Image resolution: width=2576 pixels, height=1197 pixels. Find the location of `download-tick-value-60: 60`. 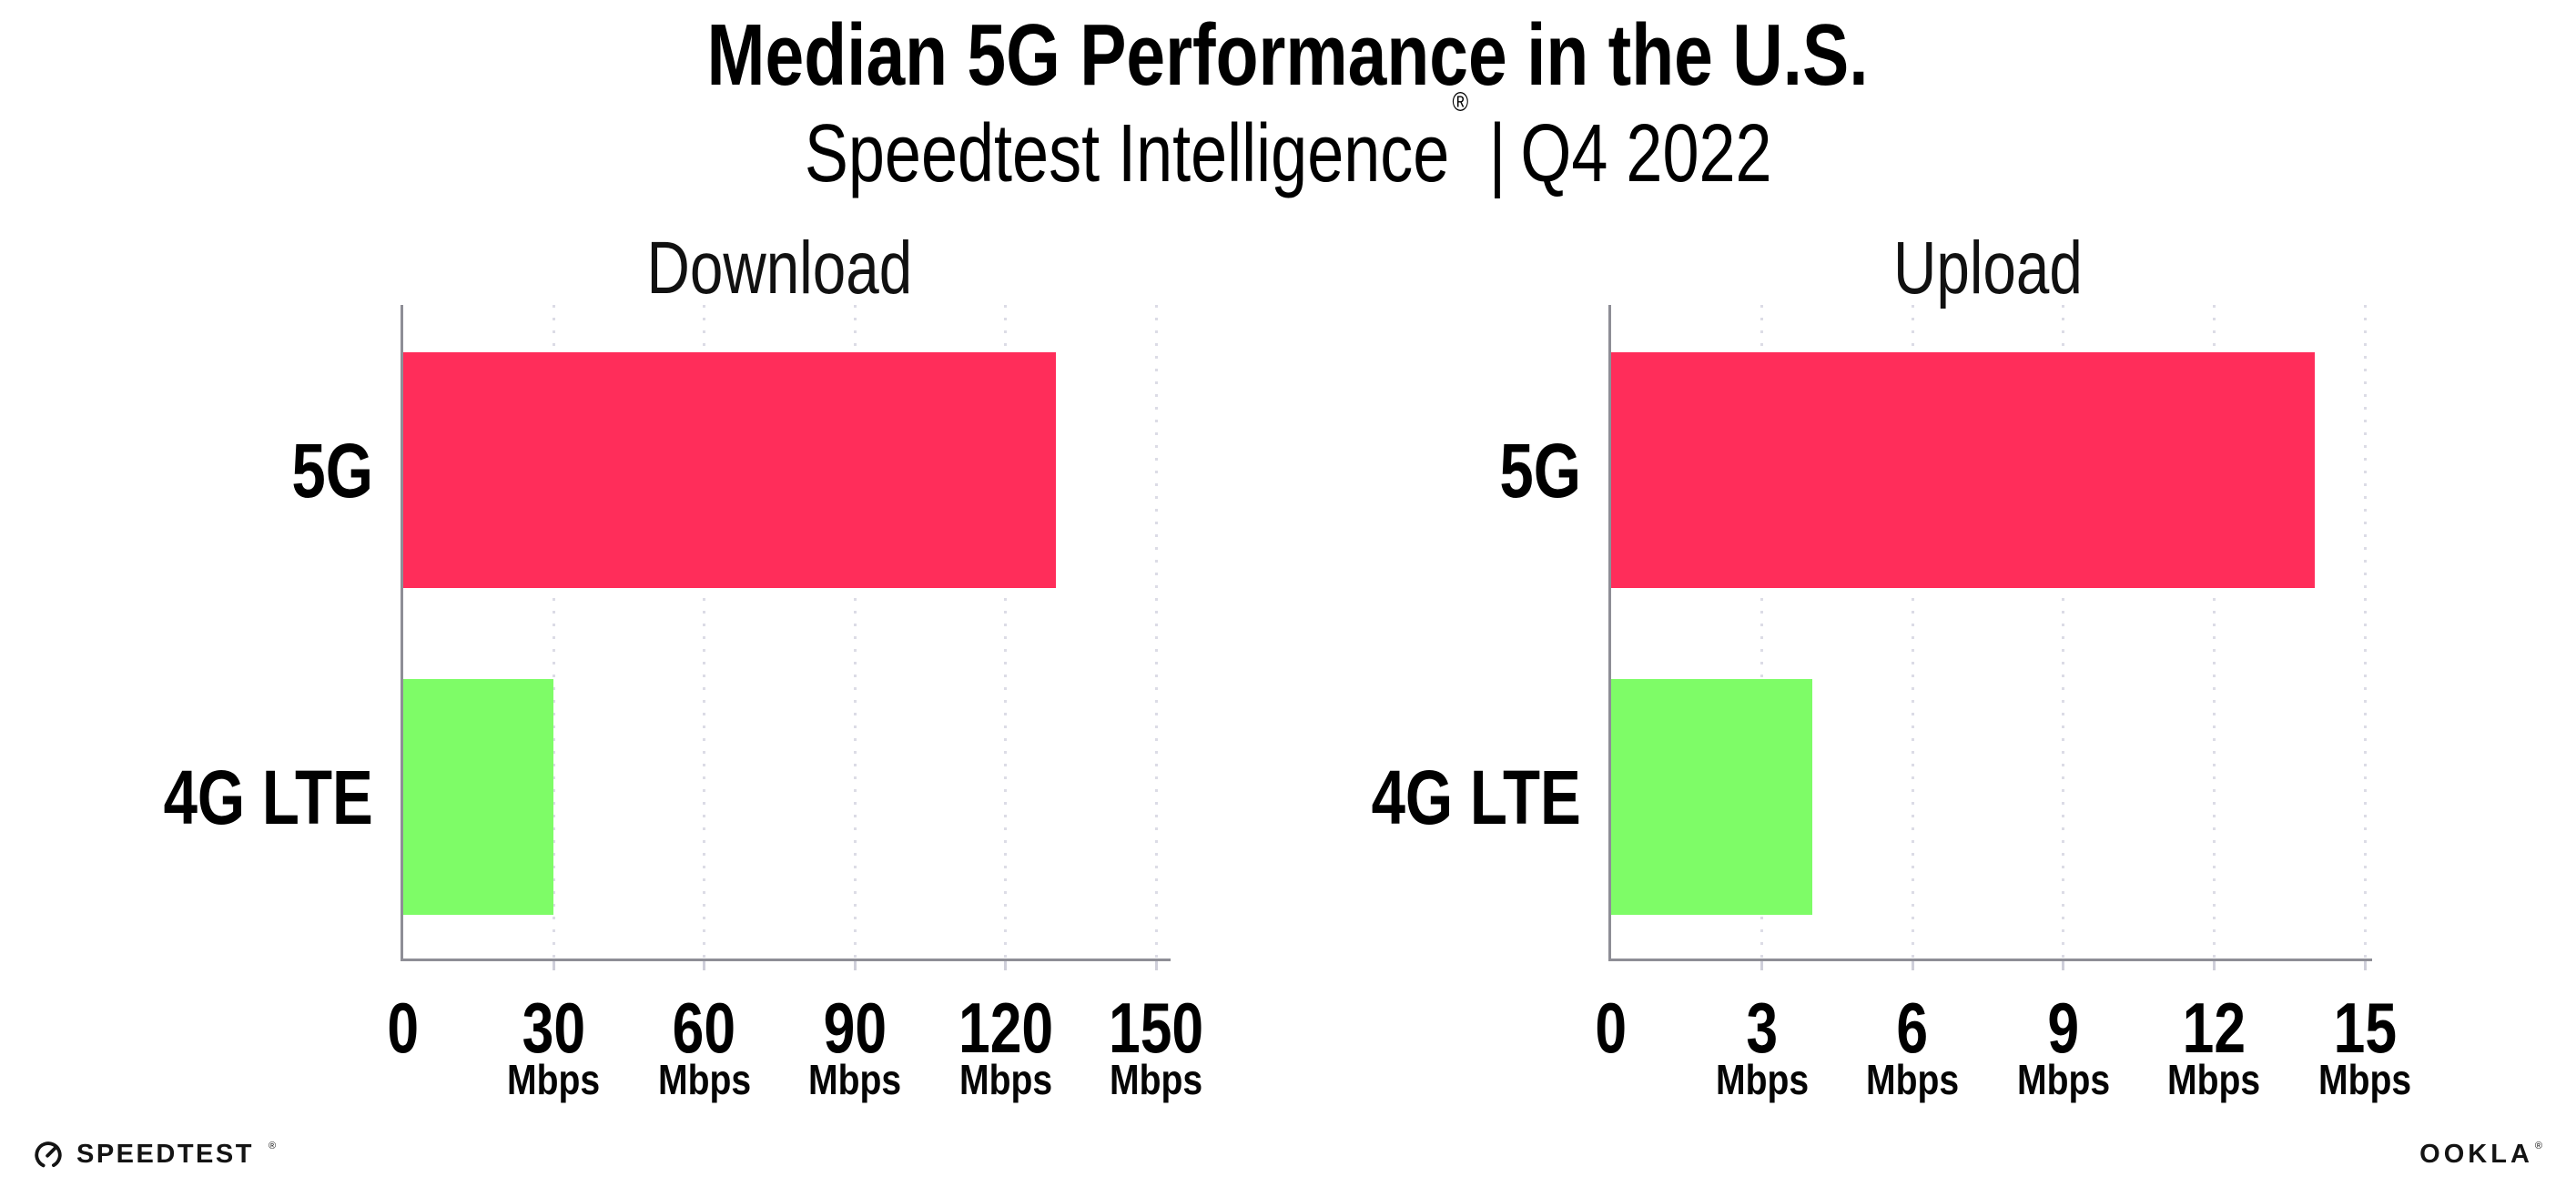

download-tick-value-60: 60 is located at coordinates (704, 1028).